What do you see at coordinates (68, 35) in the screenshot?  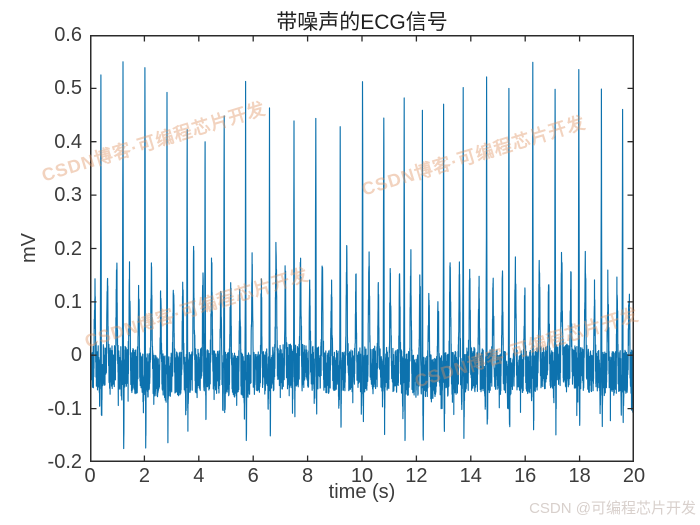 I see `y-tick-label: 0.6` at bounding box center [68, 35].